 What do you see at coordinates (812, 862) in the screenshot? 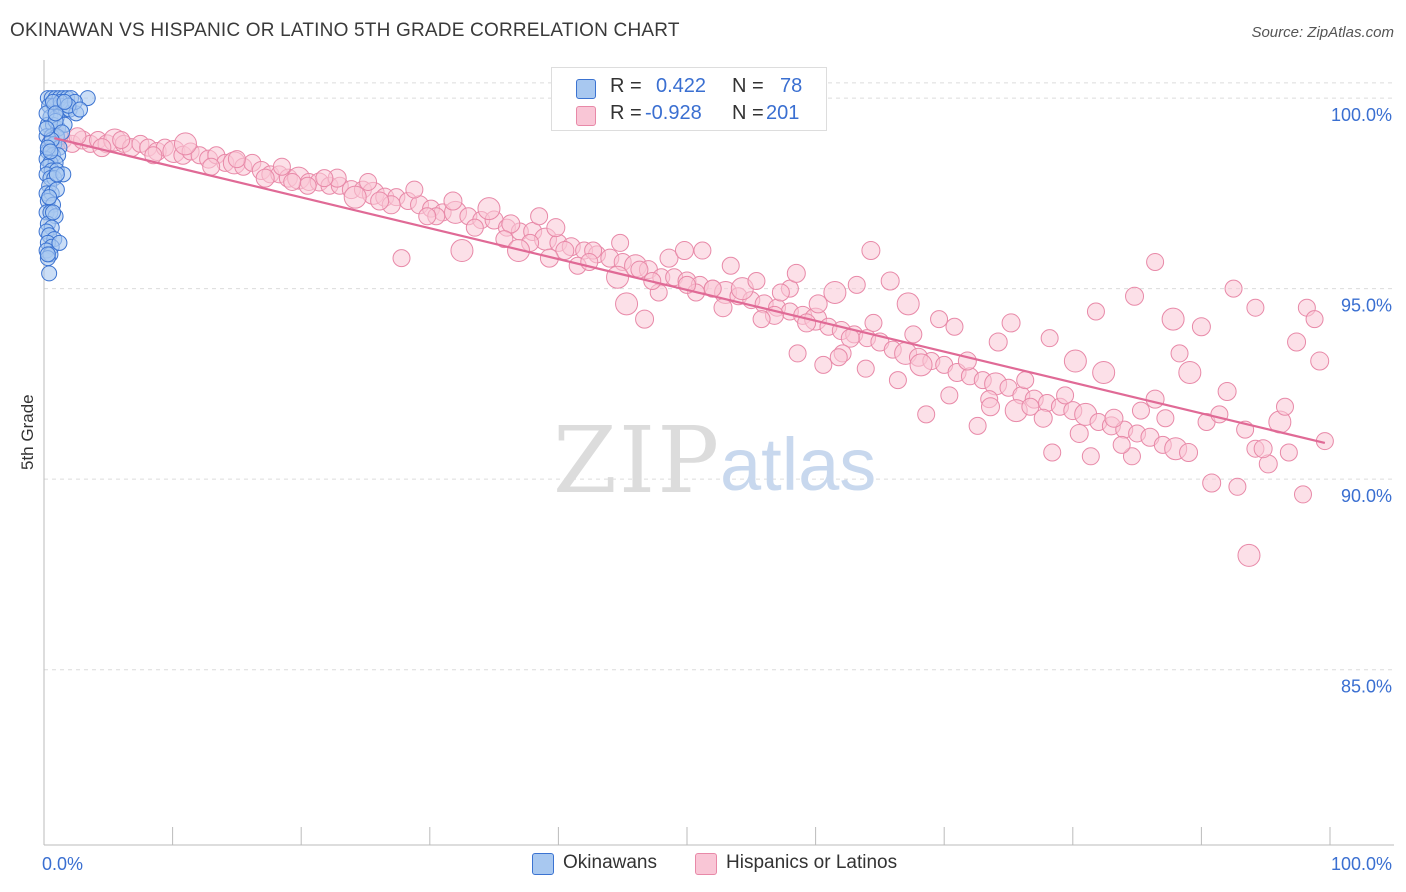
I see `legend-label-hispanics: Hispanics or Latinos` at bounding box center [812, 862].